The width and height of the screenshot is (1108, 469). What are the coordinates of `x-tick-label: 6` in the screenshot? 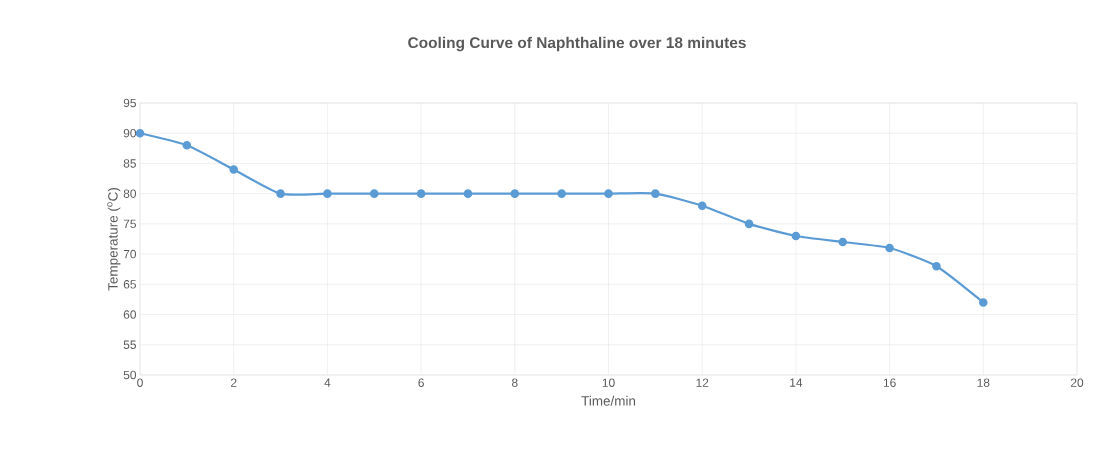 It's located at (421, 382).